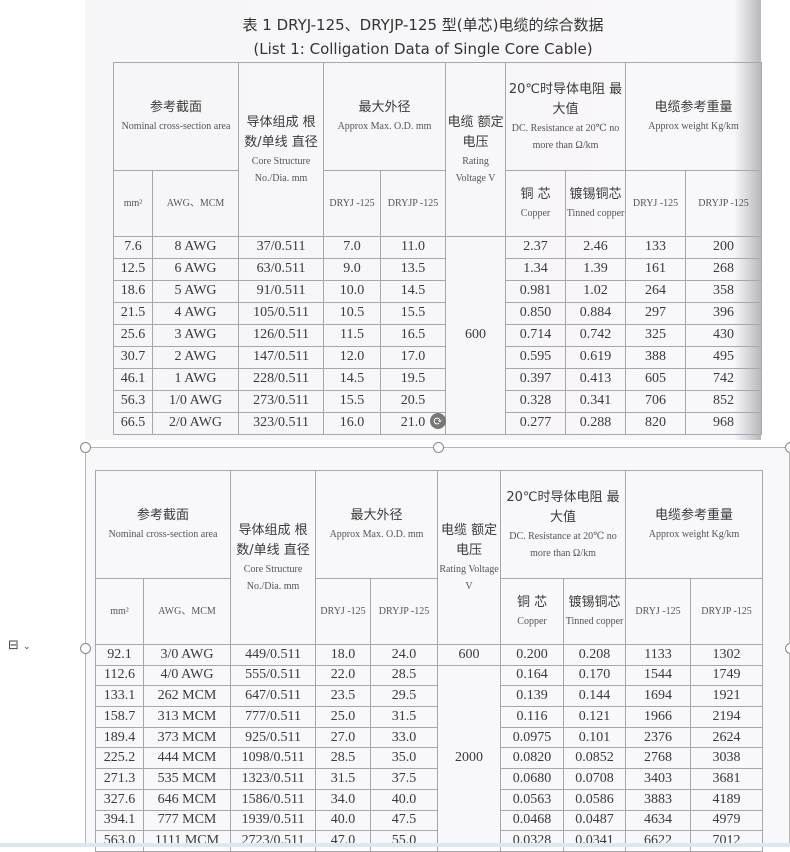  Describe the element at coordinates (532, 779) in the screenshot. I see `table-cell: 0.0680` at that location.